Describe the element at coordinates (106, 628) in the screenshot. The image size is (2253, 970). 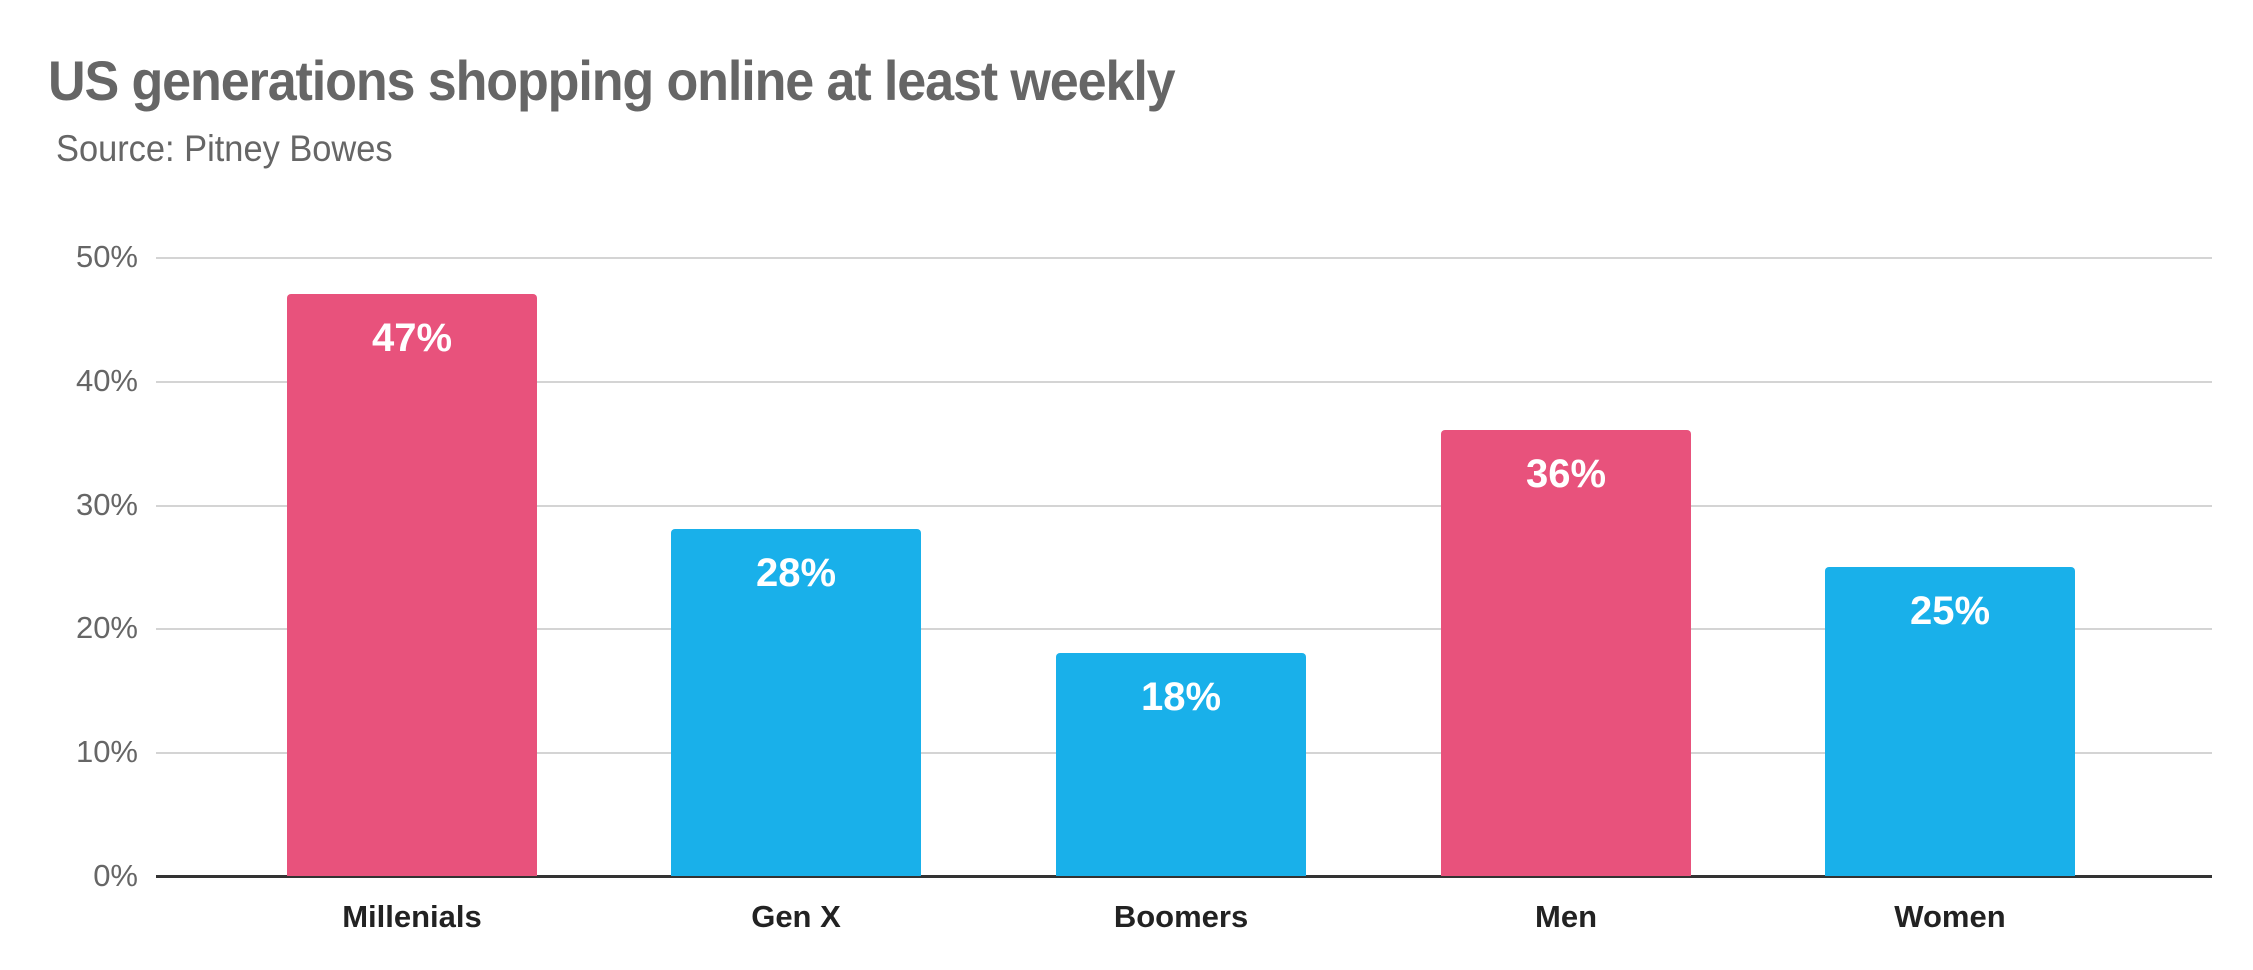
I see `y-tick-label: 20%` at that location.